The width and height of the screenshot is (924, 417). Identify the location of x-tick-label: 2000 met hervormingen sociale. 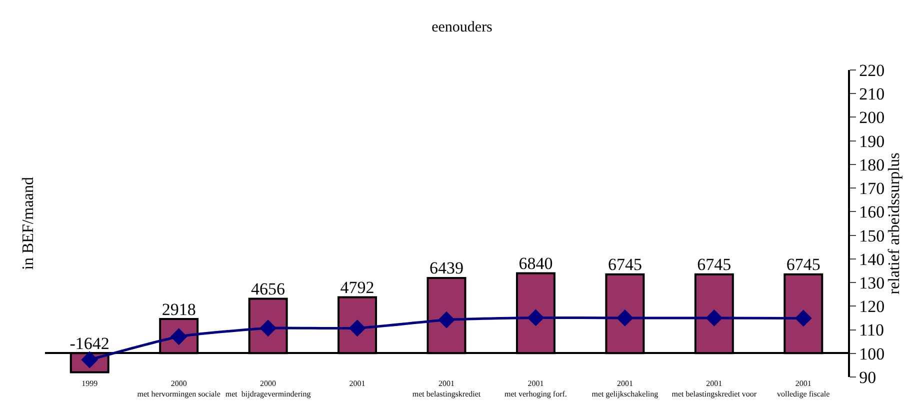
(179, 388).